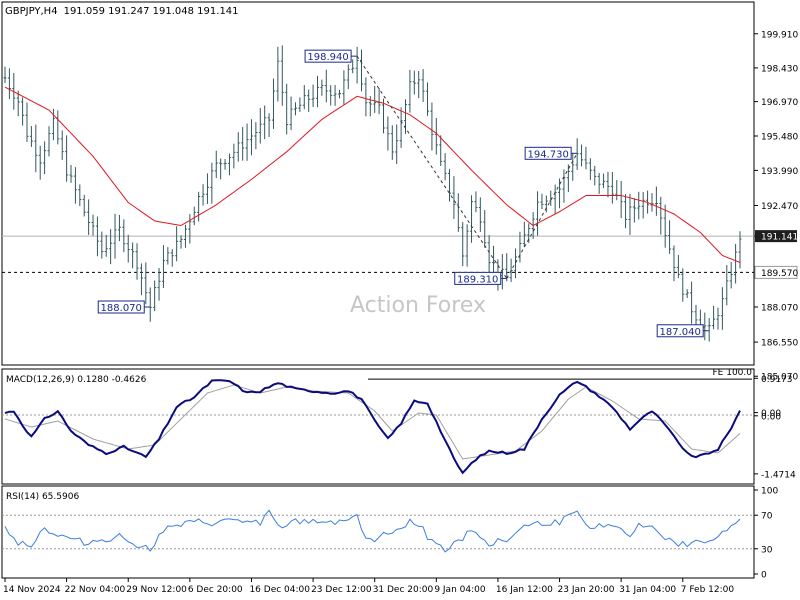  What do you see at coordinates (779, 69) in the screenshot?
I see `price-tick-label: 198.430` at bounding box center [779, 69].